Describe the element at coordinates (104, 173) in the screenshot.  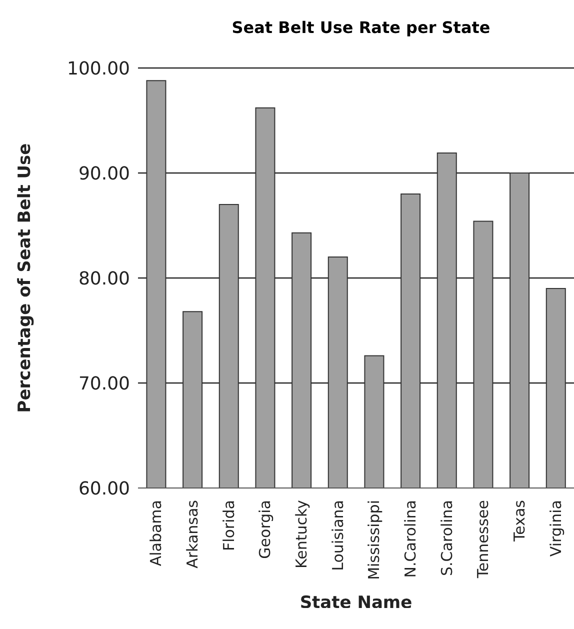
I see `y-tick-label: 90.00` at that location.